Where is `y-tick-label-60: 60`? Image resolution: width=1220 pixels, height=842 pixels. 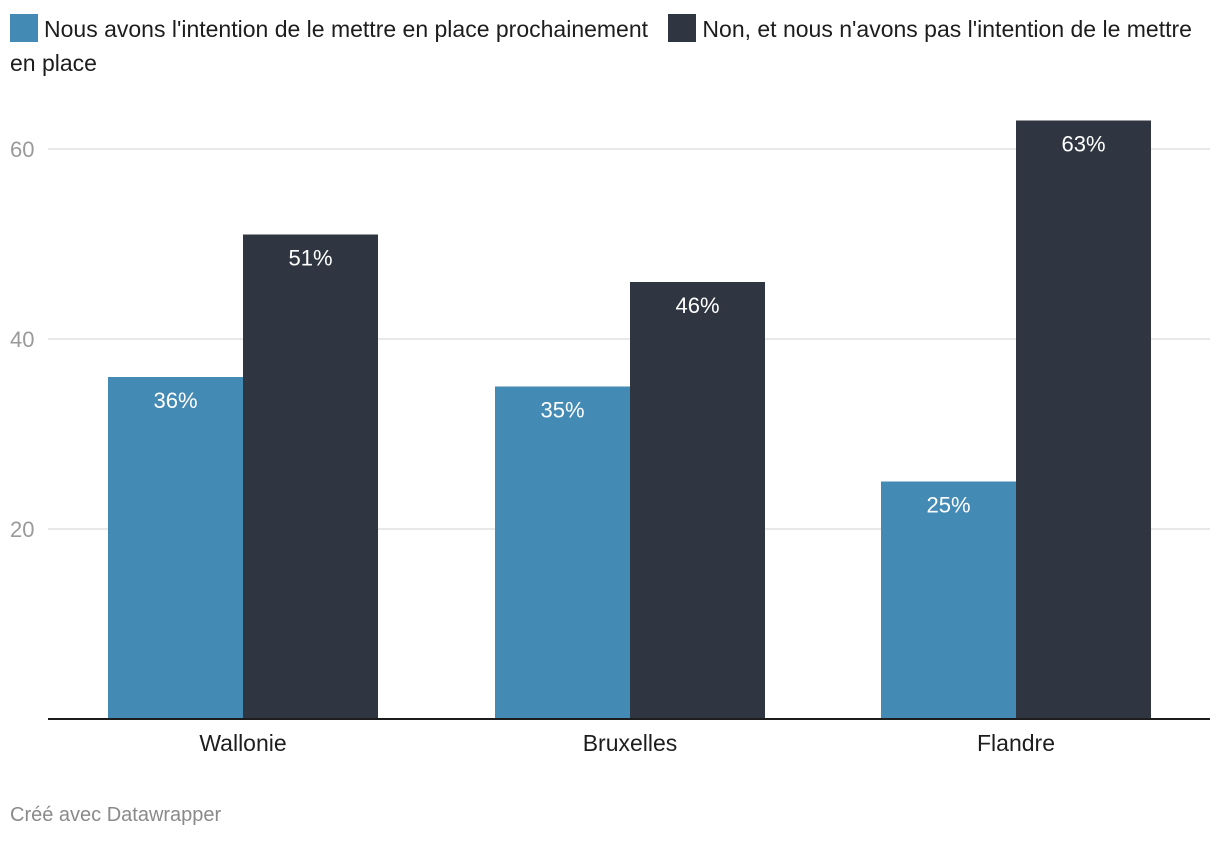
y-tick-label-60: 60 is located at coordinates (22, 149).